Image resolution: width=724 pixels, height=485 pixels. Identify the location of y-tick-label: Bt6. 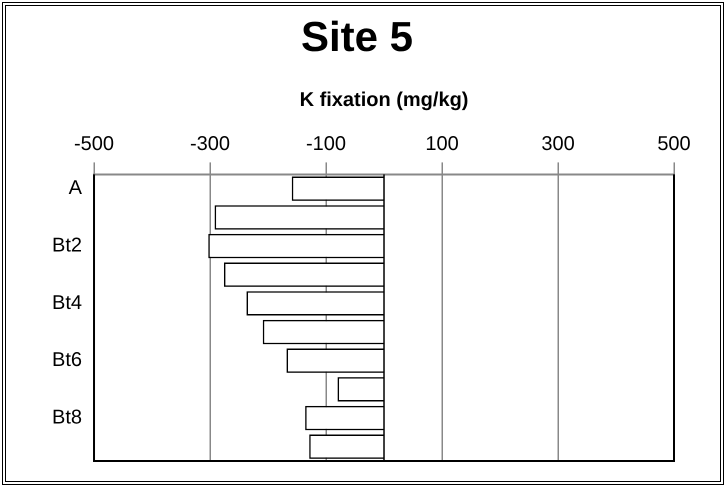
(67, 360).